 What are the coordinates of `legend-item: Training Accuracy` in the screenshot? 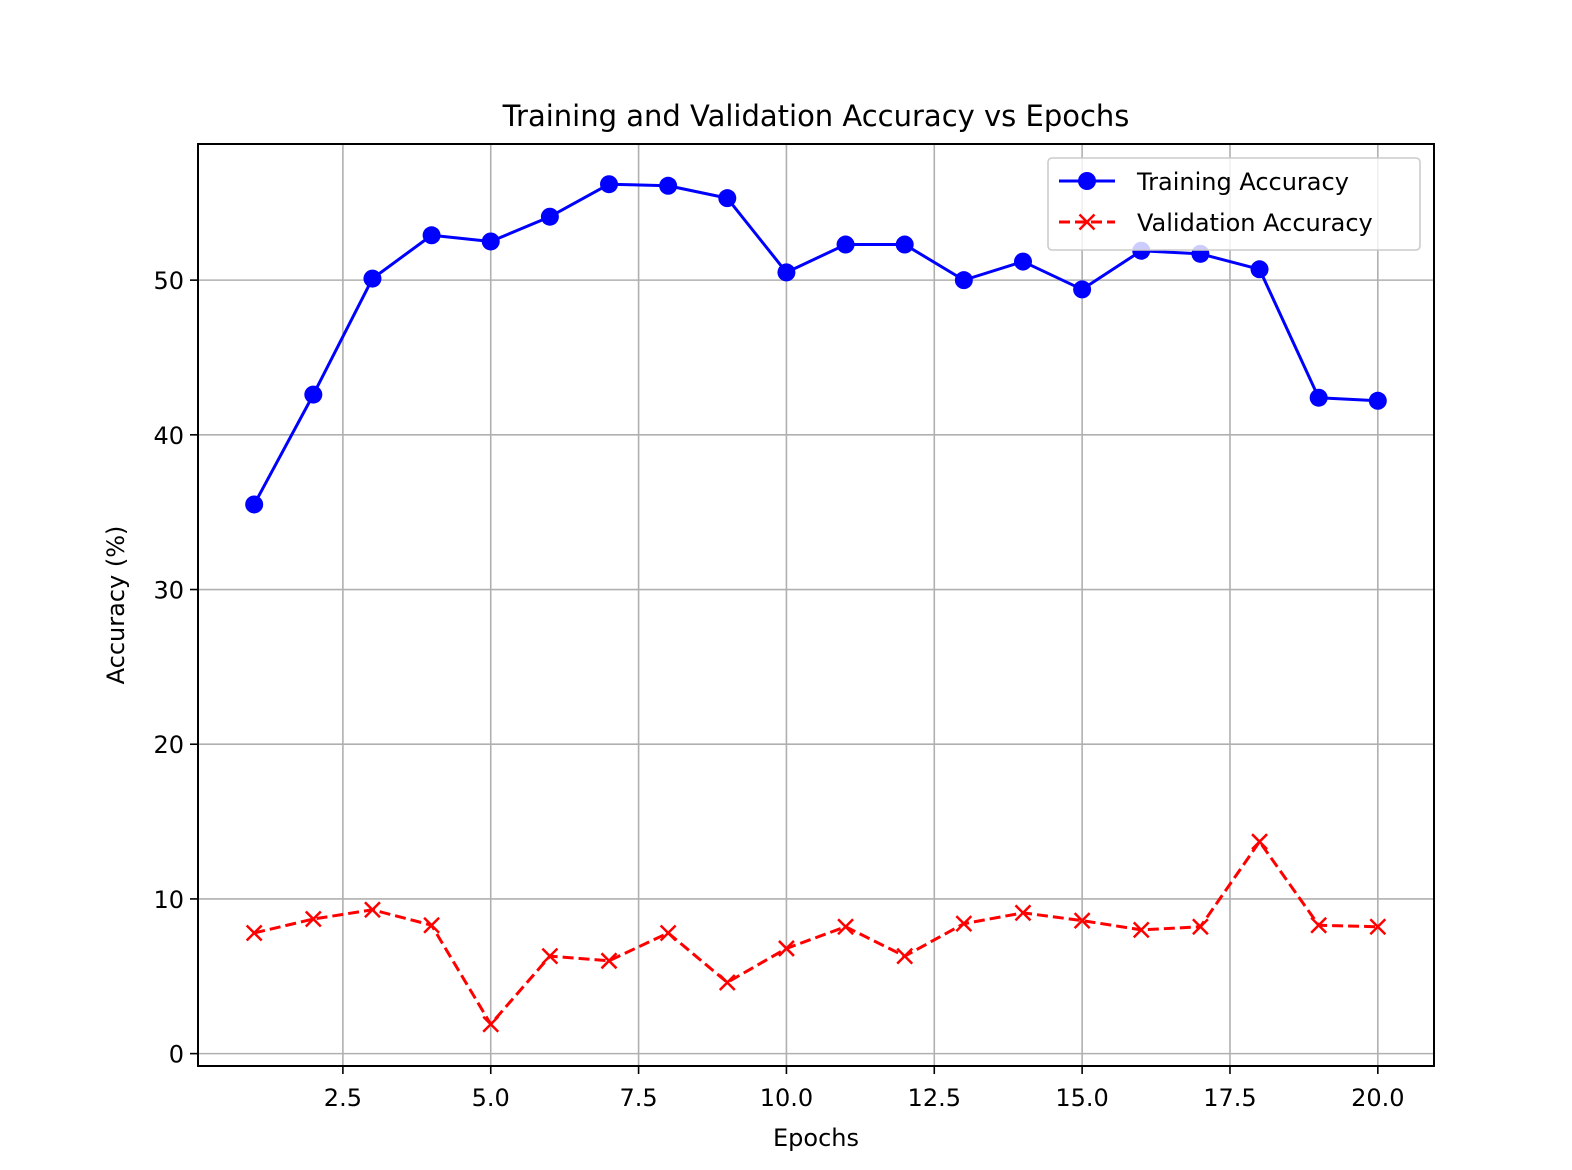 It's located at (1204, 182).